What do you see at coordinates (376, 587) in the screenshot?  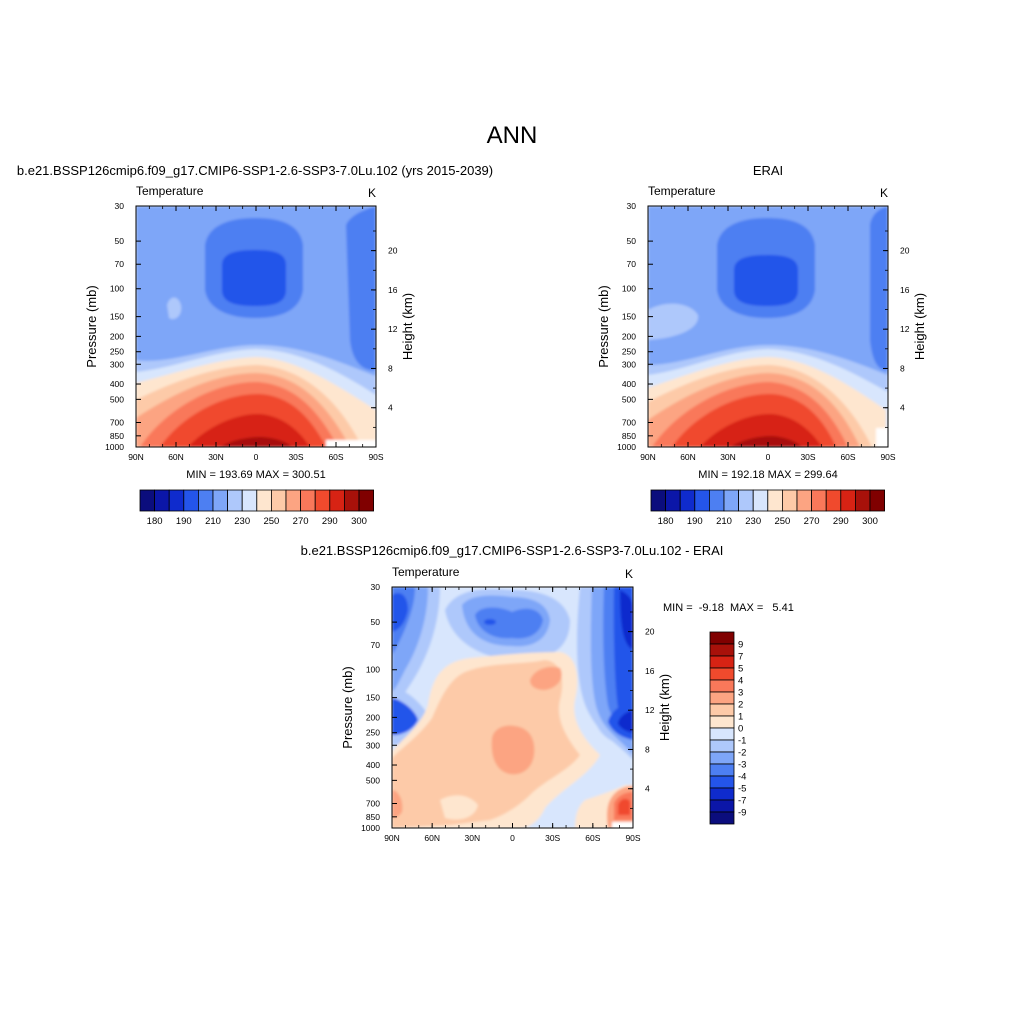 I see `y-tick-label: 30` at bounding box center [376, 587].